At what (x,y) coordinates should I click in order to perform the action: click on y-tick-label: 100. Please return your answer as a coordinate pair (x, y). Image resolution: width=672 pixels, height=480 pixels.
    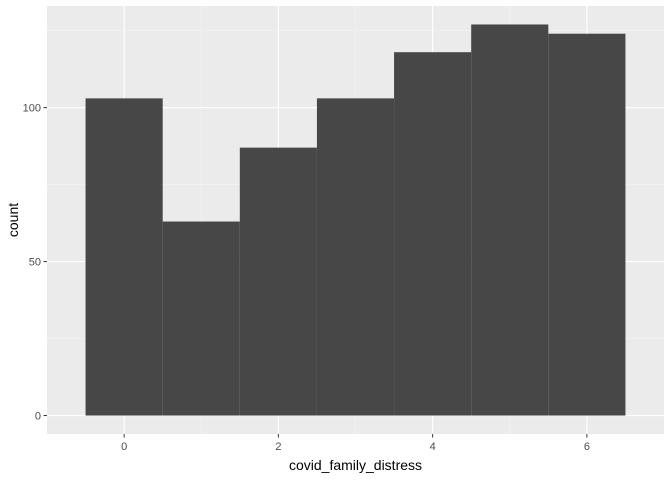
    Looking at the image, I should click on (32, 109).